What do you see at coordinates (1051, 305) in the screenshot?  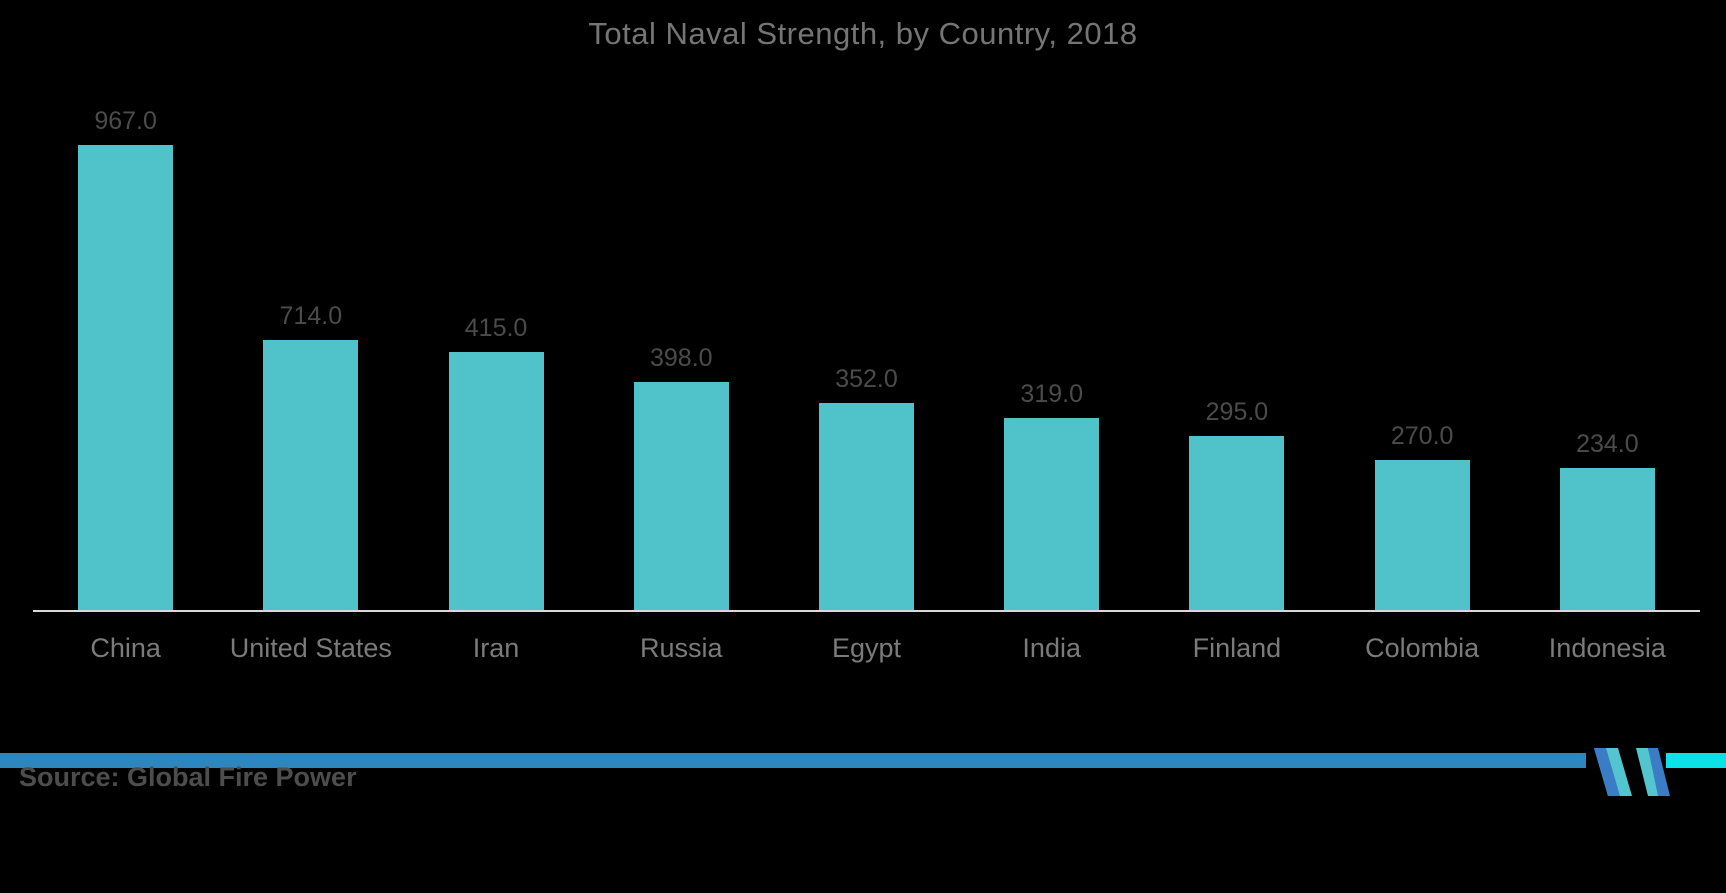 I see `bar-column-india: 319.0` at bounding box center [1051, 305].